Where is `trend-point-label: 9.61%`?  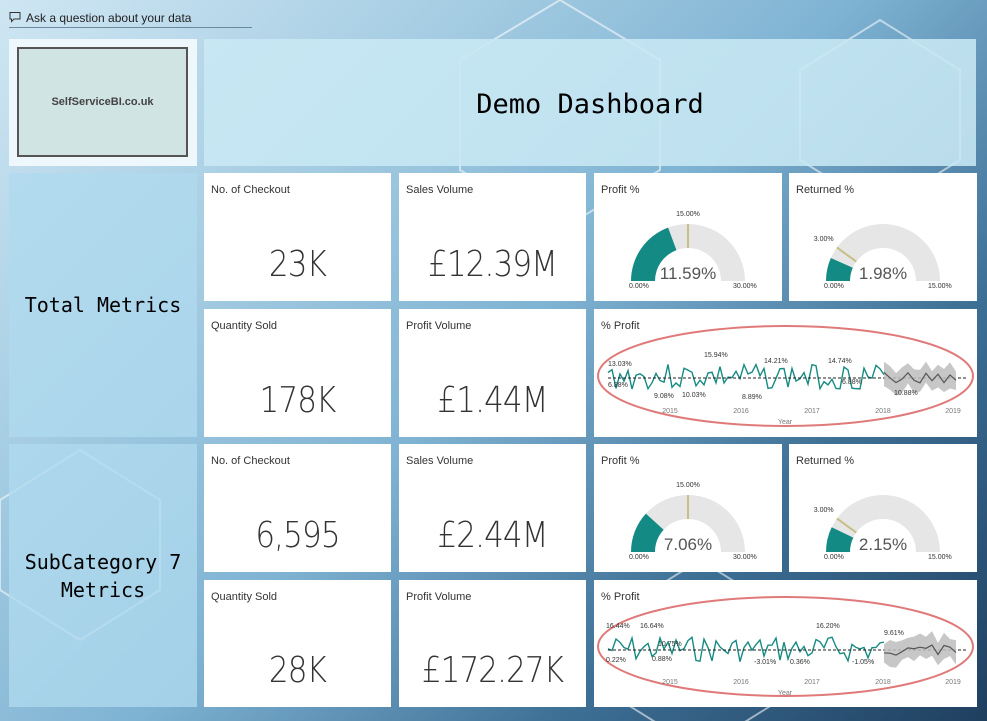
trend-point-label: 9.61% is located at coordinates (894, 633).